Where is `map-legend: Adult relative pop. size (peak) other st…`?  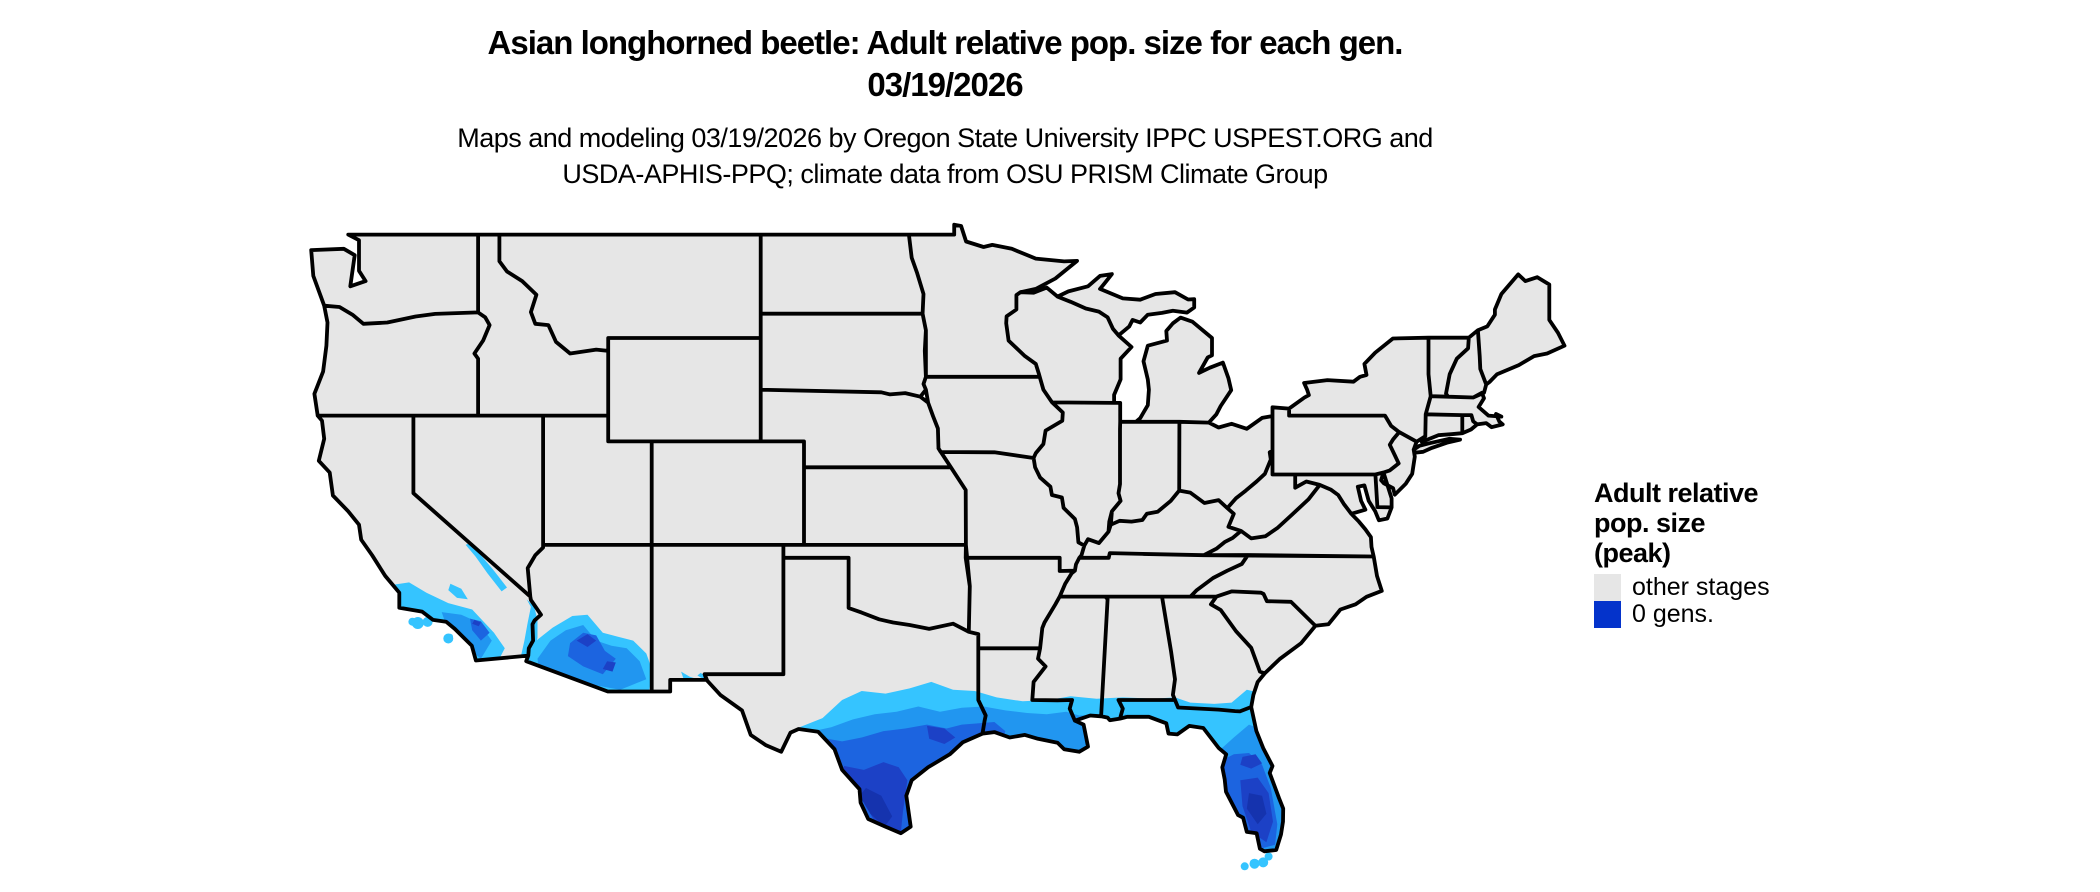 map-legend: Adult relative pop. size (peak) other st… is located at coordinates (1794, 553).